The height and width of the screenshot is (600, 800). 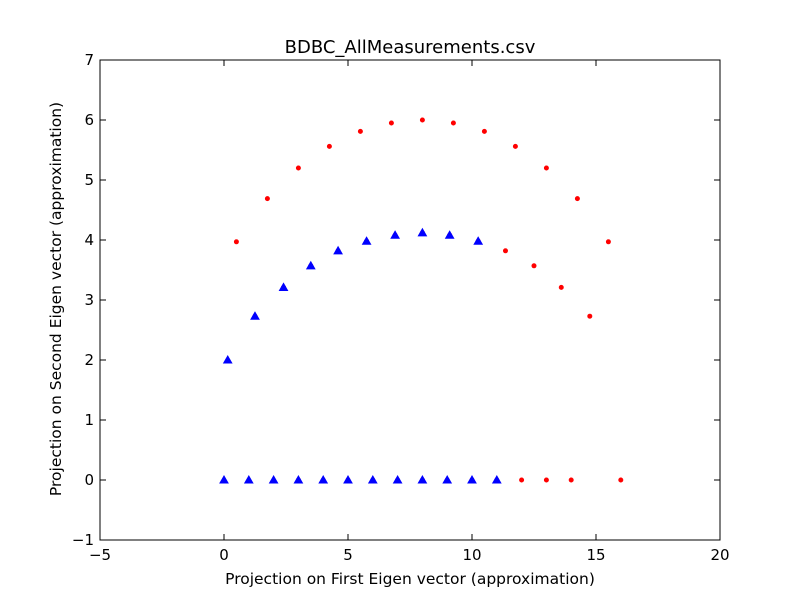 What do you see at coordinates (83, 540) in the screenshot?
I see `y-tick-label: −1` at bounding box center [83, 540].